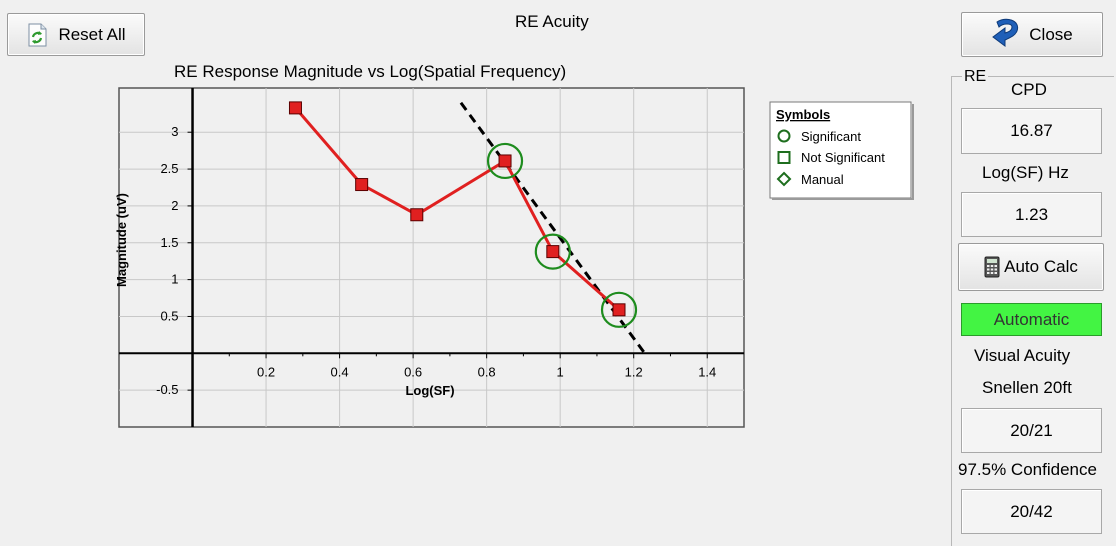  I want to click on confidence-value: 20/42, so click(1031, 511).